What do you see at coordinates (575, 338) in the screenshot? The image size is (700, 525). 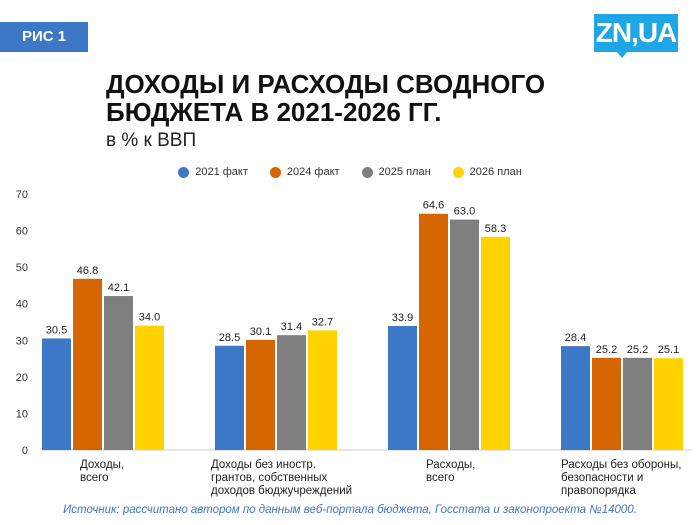 I see `data-label: 28.4` at bounding box center [575, 338].